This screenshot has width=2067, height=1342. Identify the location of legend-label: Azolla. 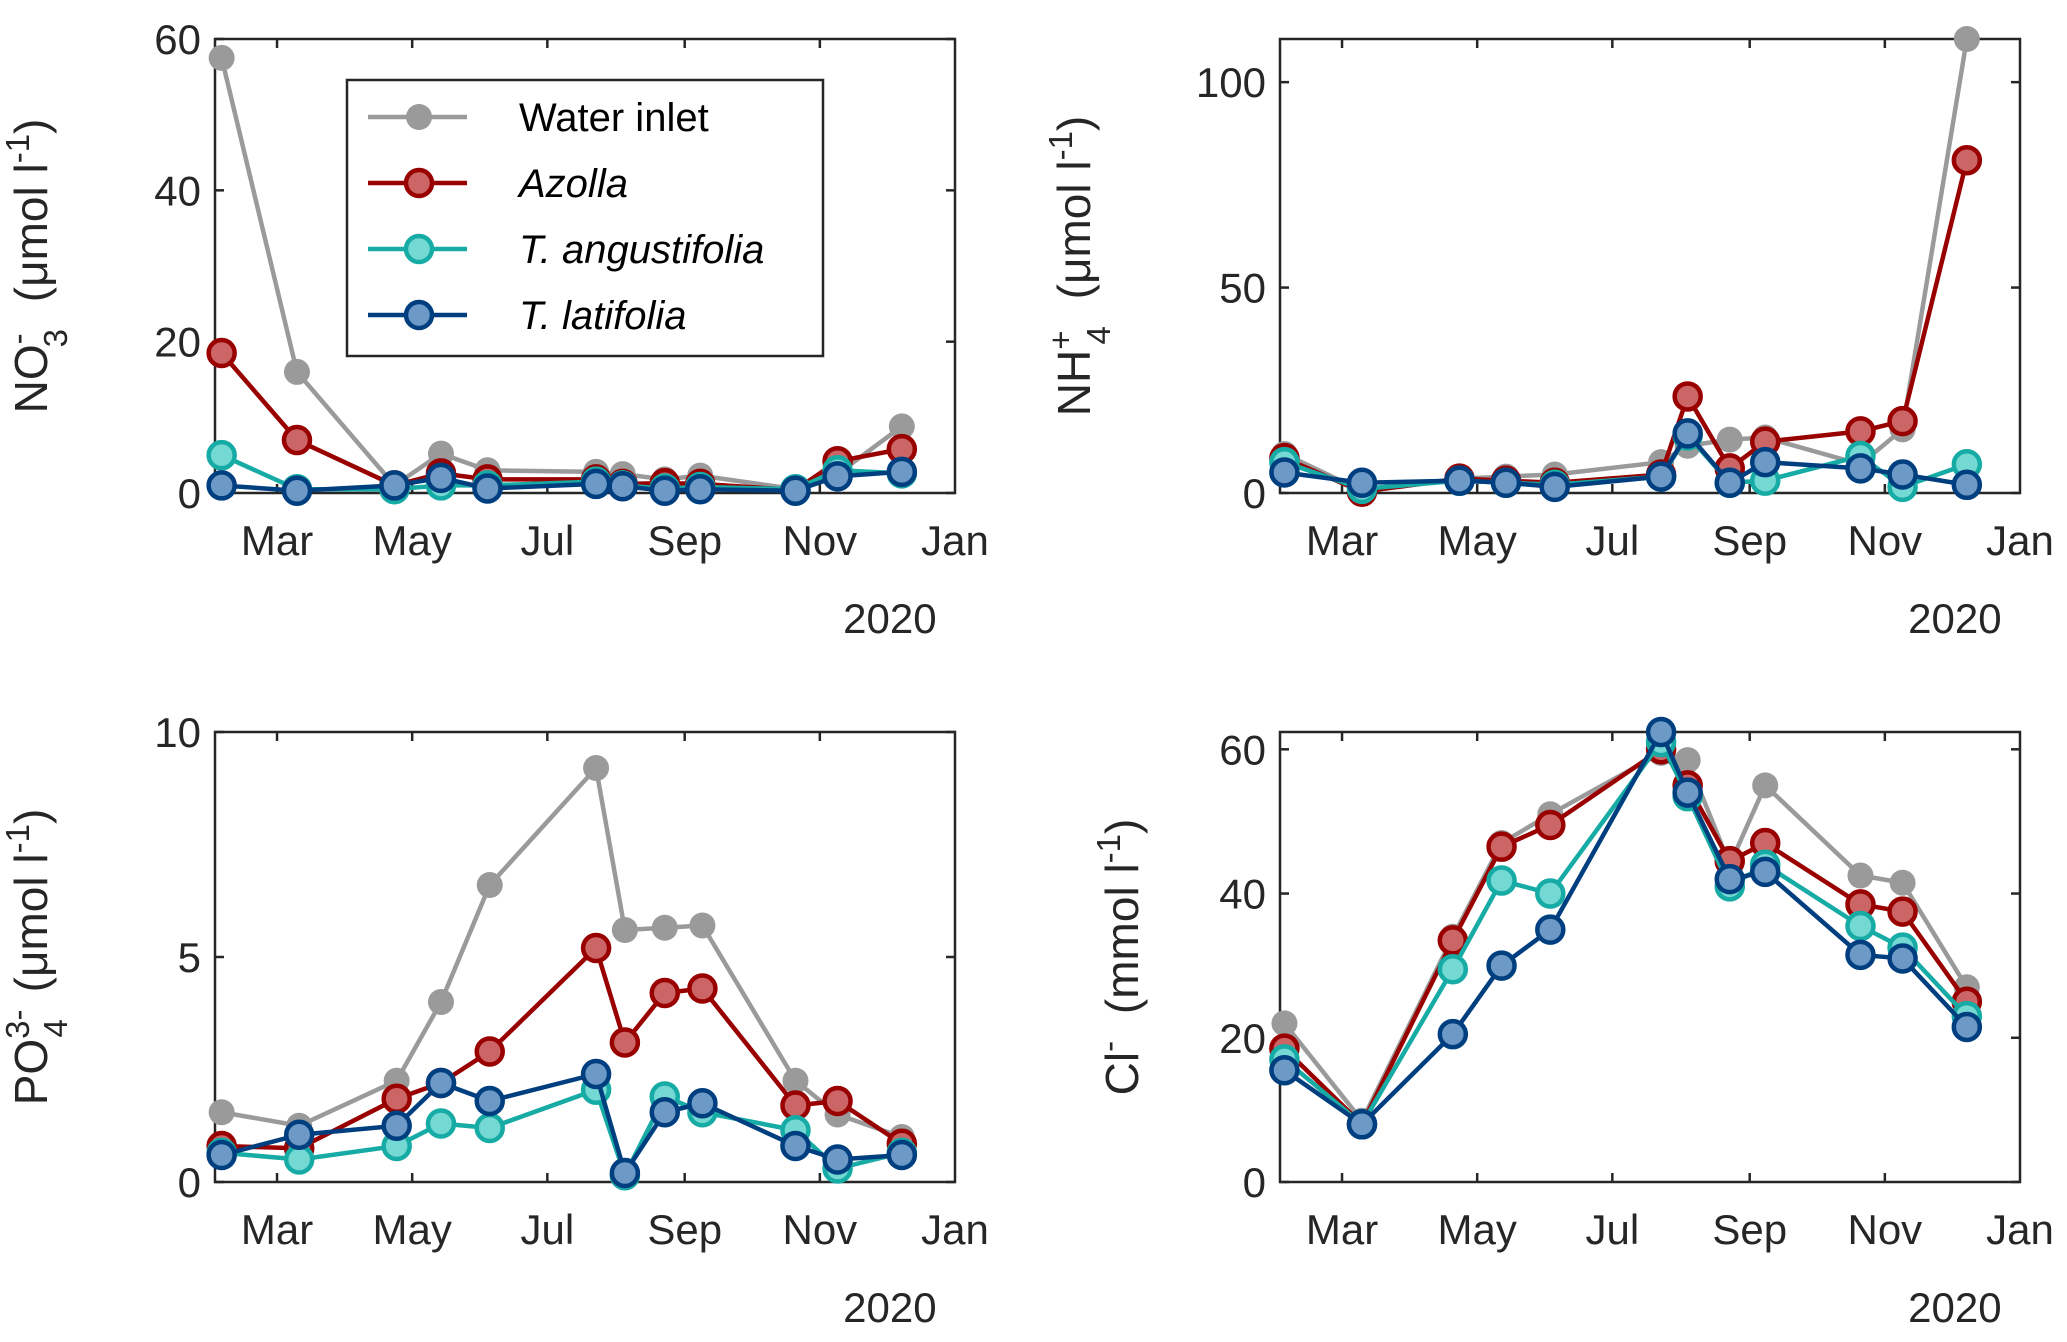
(572, 184).